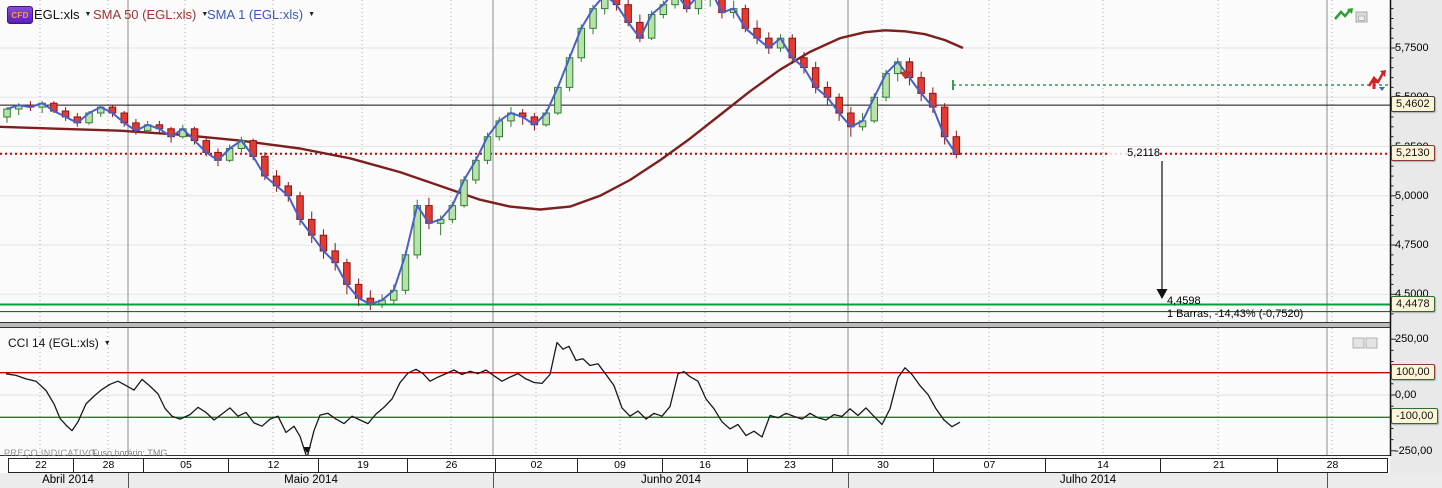 This screenshot has width=1442, height=488. I want to click on month-cell: Julho 2014, so click(1087, 480).